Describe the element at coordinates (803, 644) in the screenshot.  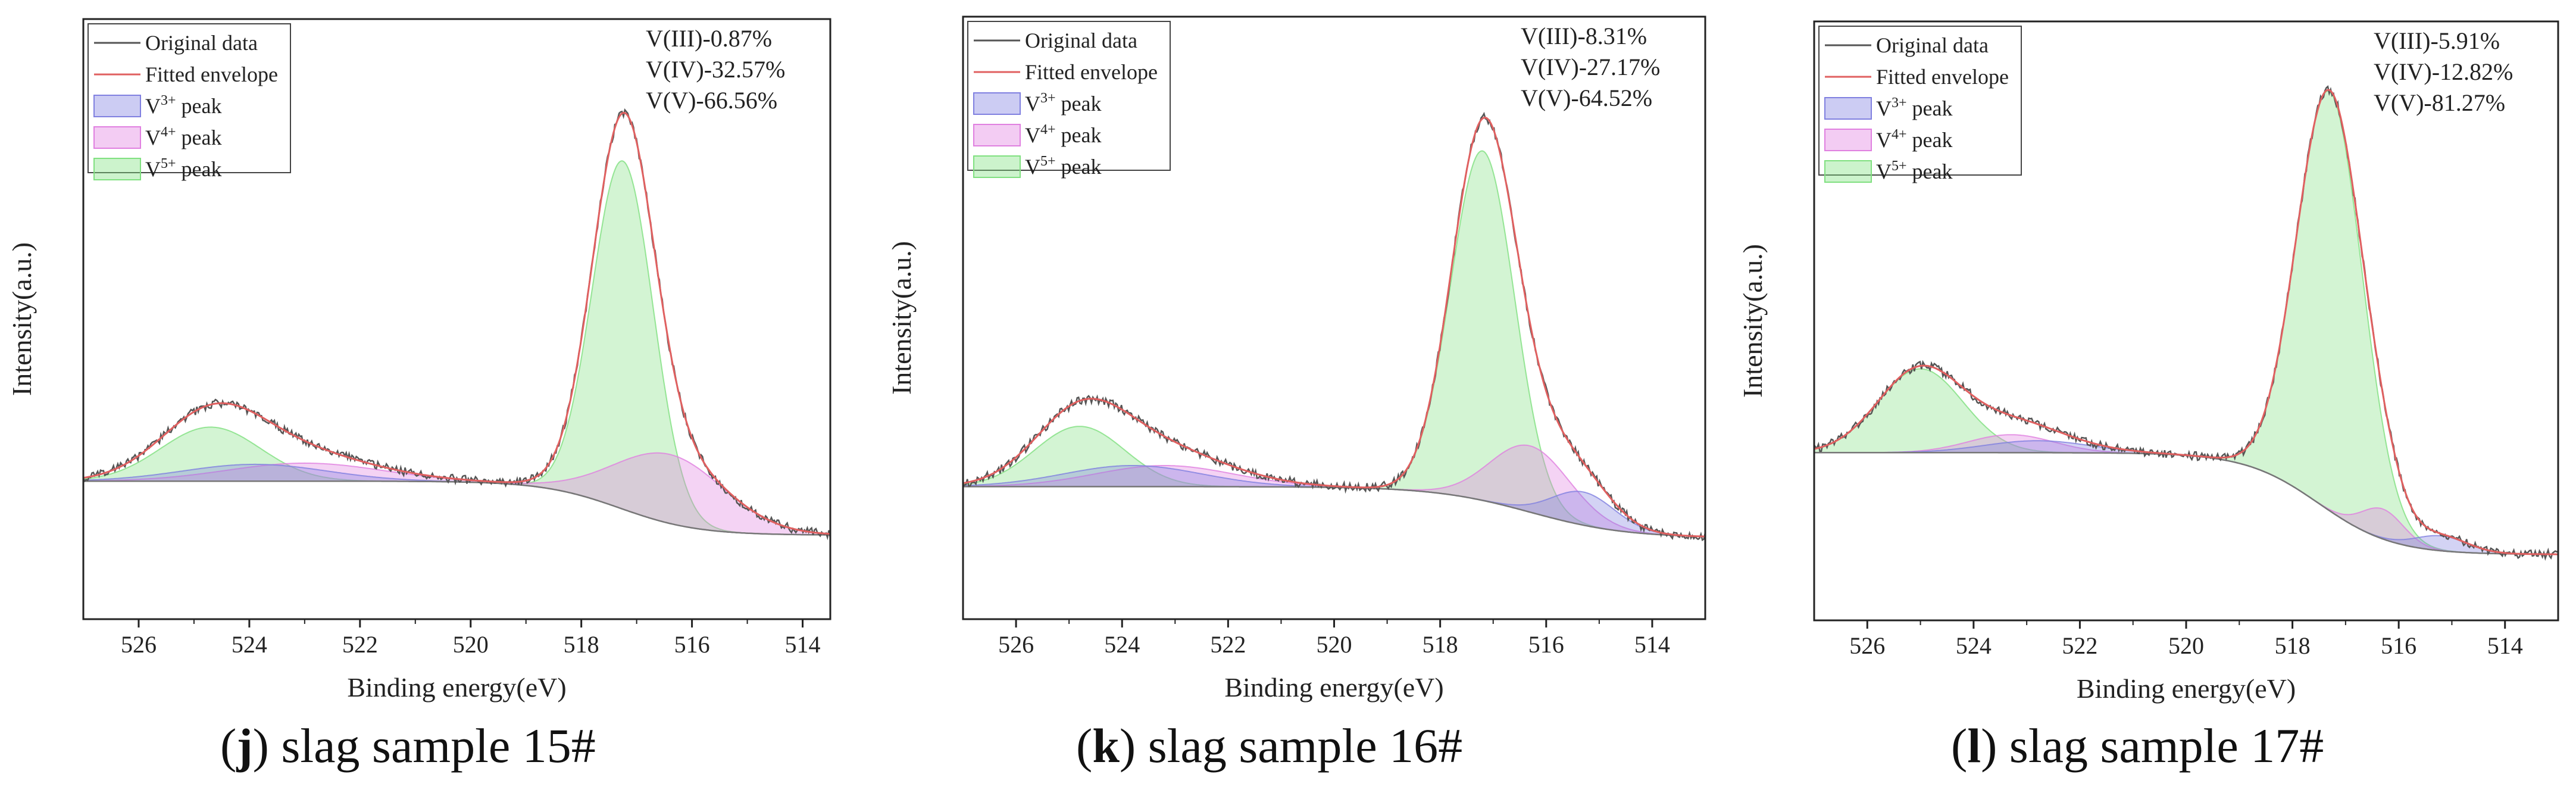
I see `x-tick-label: 514` at that location.